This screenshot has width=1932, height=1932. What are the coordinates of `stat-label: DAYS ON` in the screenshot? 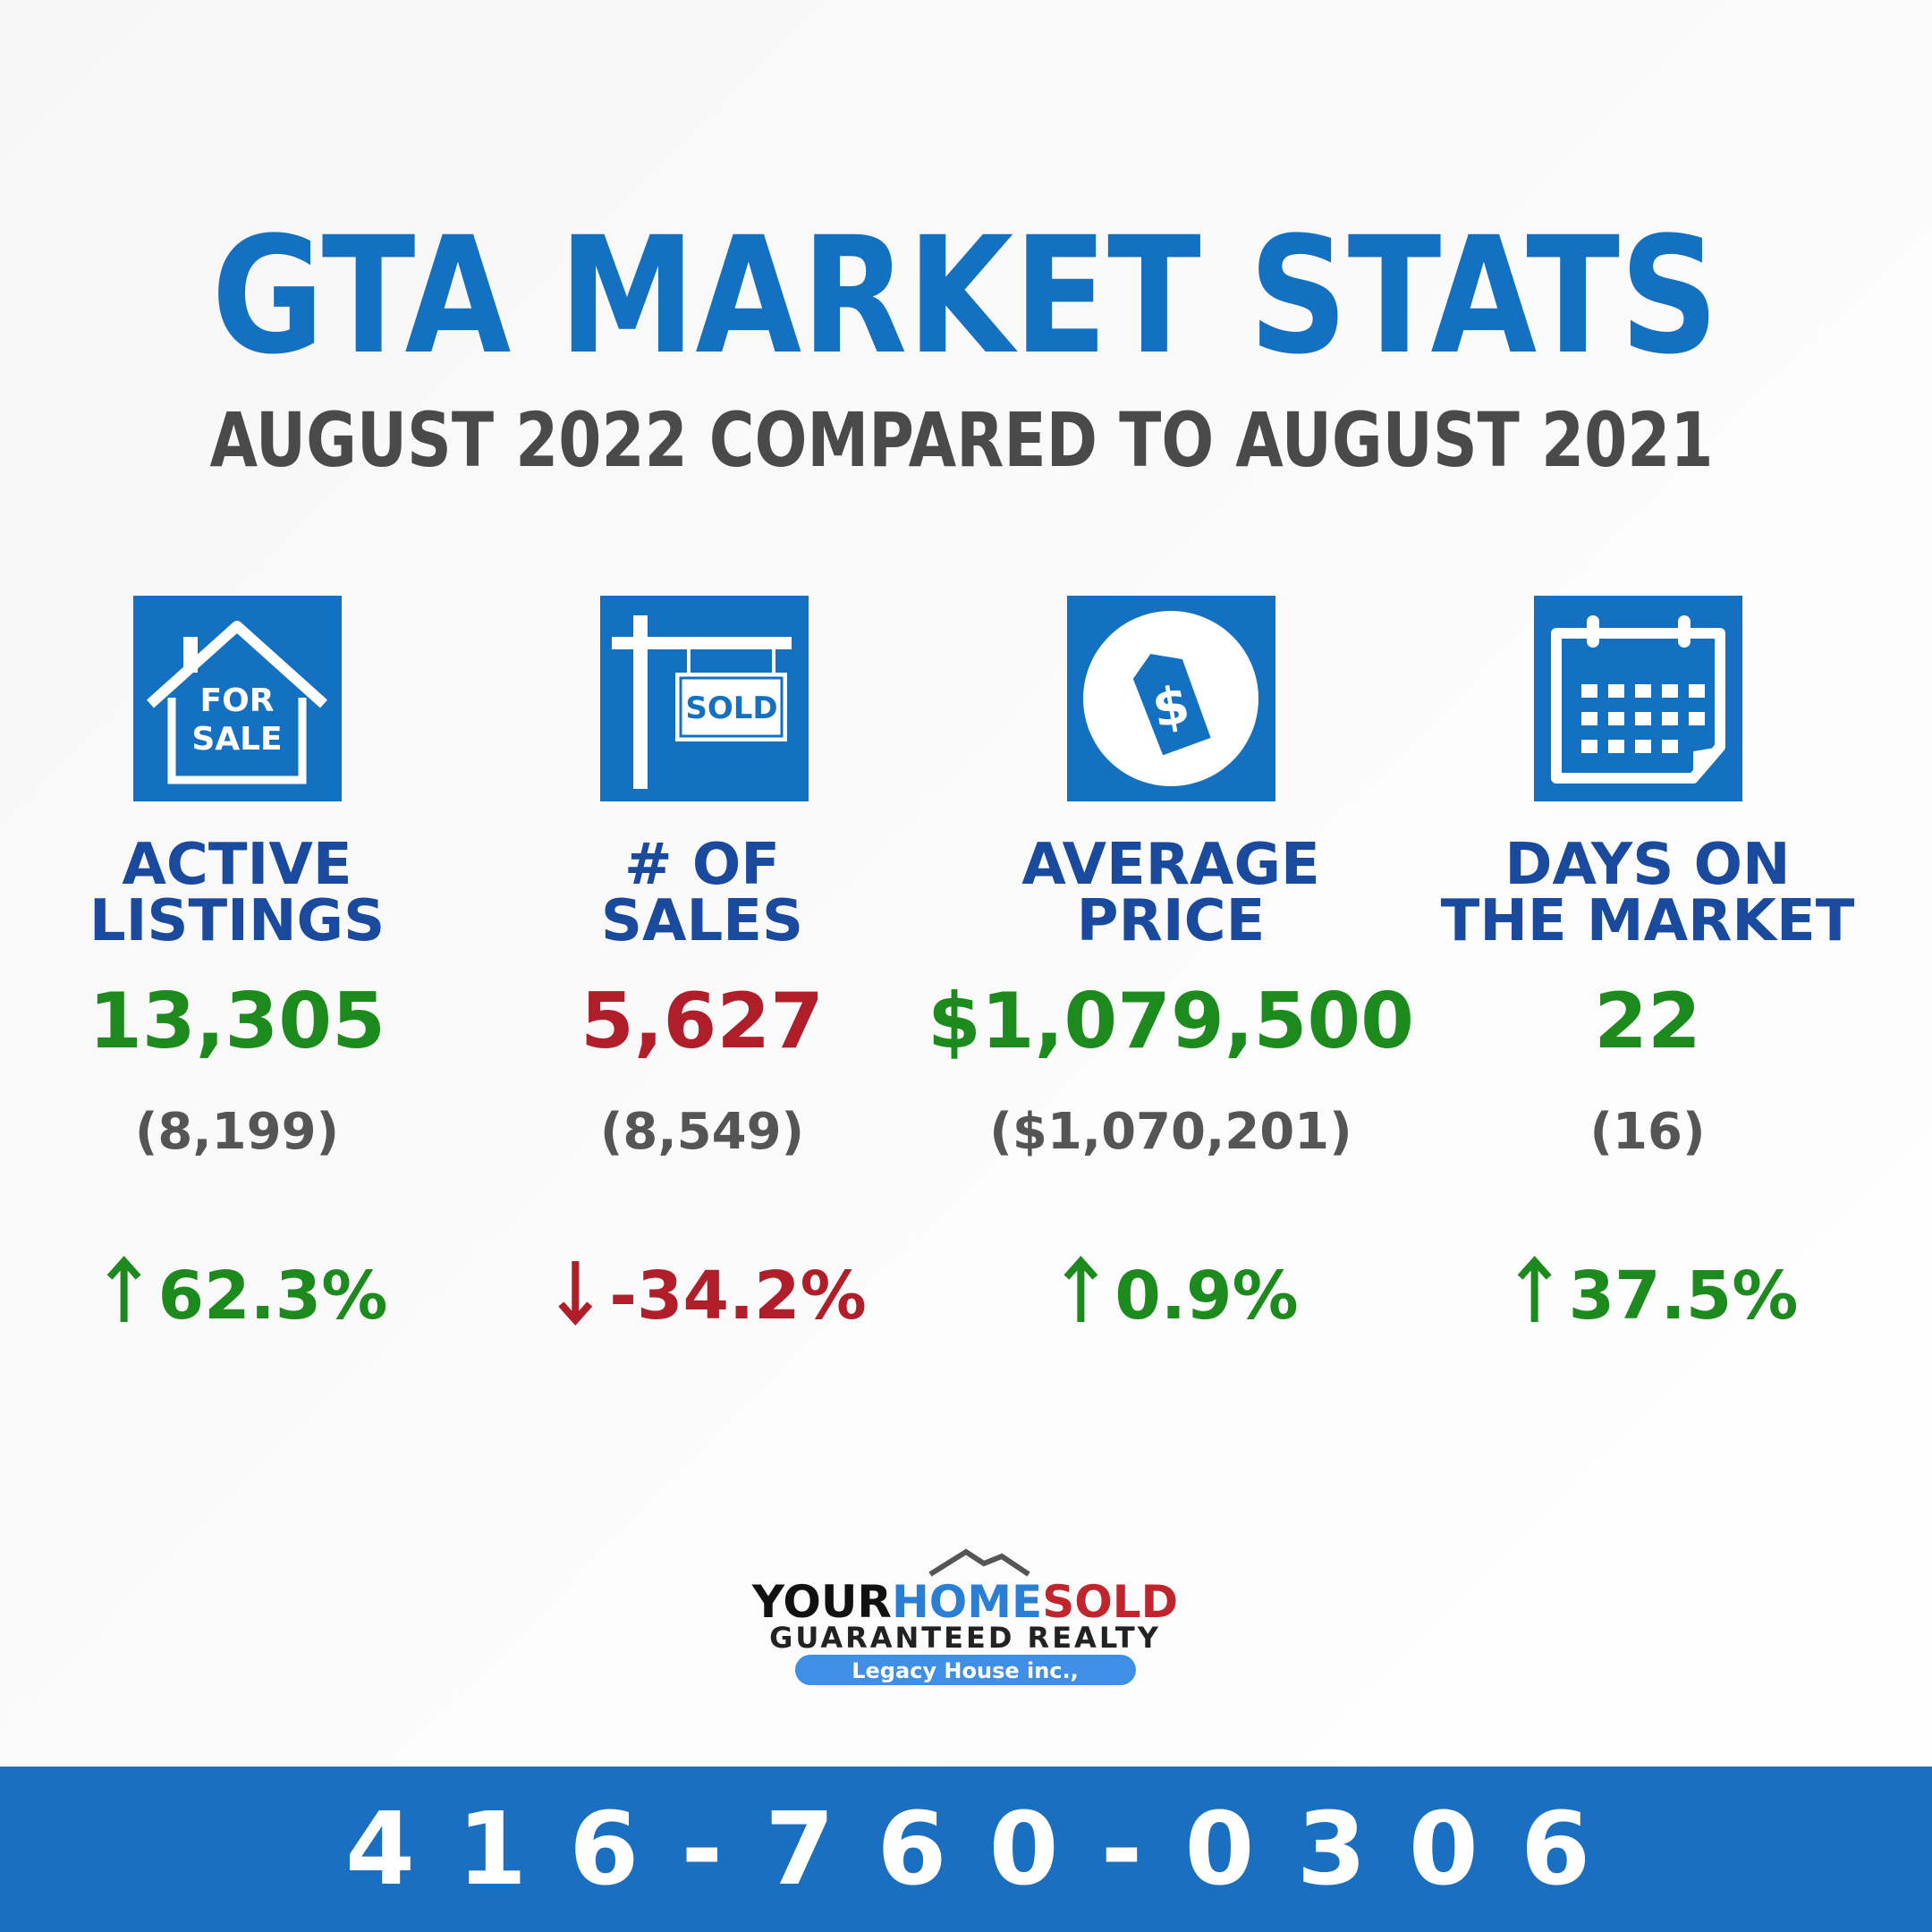 It's located at (1647, 865).